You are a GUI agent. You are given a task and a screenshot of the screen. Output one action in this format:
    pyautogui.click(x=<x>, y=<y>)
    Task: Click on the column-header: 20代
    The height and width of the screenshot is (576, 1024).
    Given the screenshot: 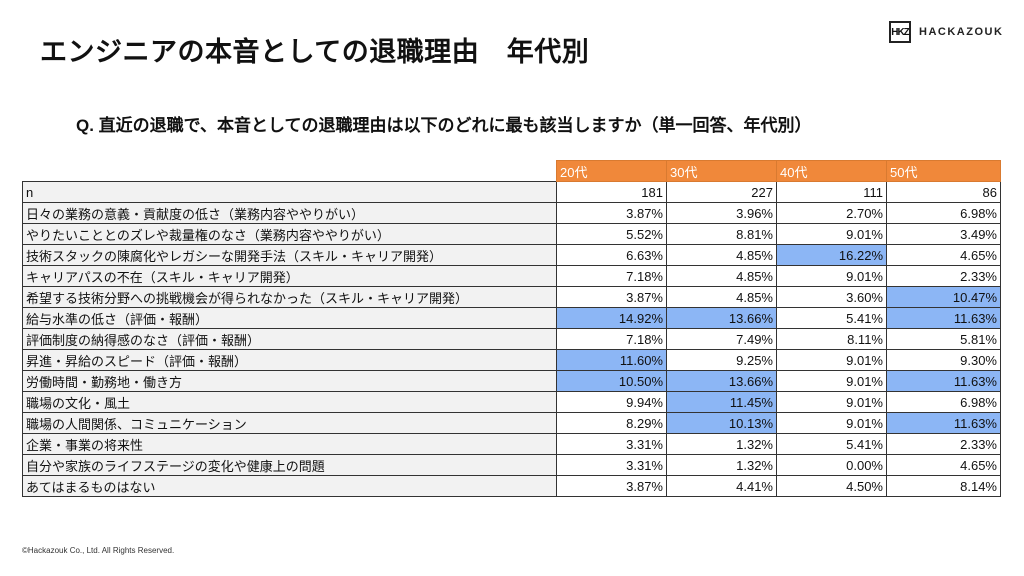 What is the action you would take?
    pyautogui.click(x=611, y=171)
    